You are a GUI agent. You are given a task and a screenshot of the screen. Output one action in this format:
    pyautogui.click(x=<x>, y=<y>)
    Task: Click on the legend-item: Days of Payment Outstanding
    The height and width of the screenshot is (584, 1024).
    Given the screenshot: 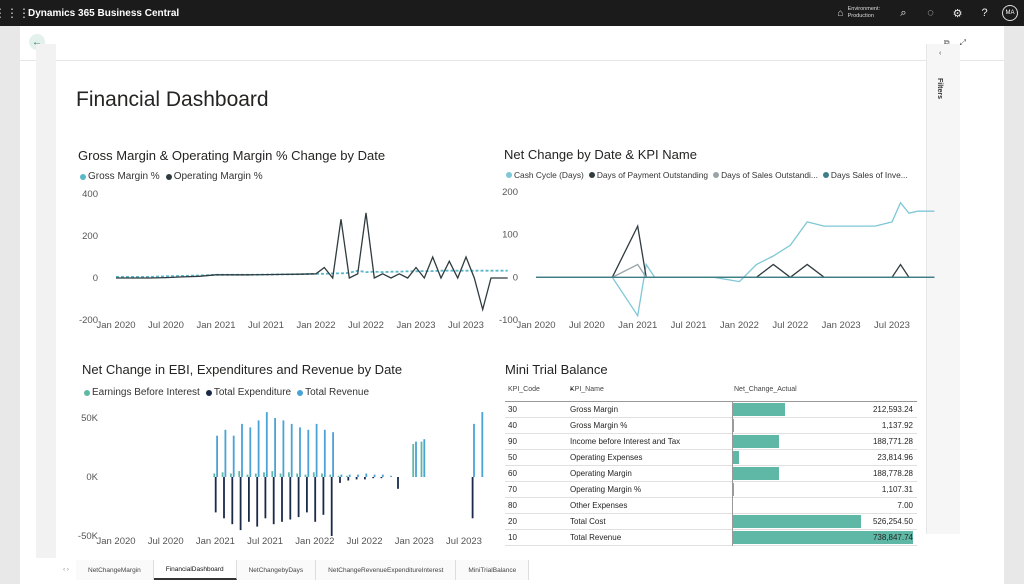 What is the action you would take?
    pyautogui.click(x=648, y=175)
    